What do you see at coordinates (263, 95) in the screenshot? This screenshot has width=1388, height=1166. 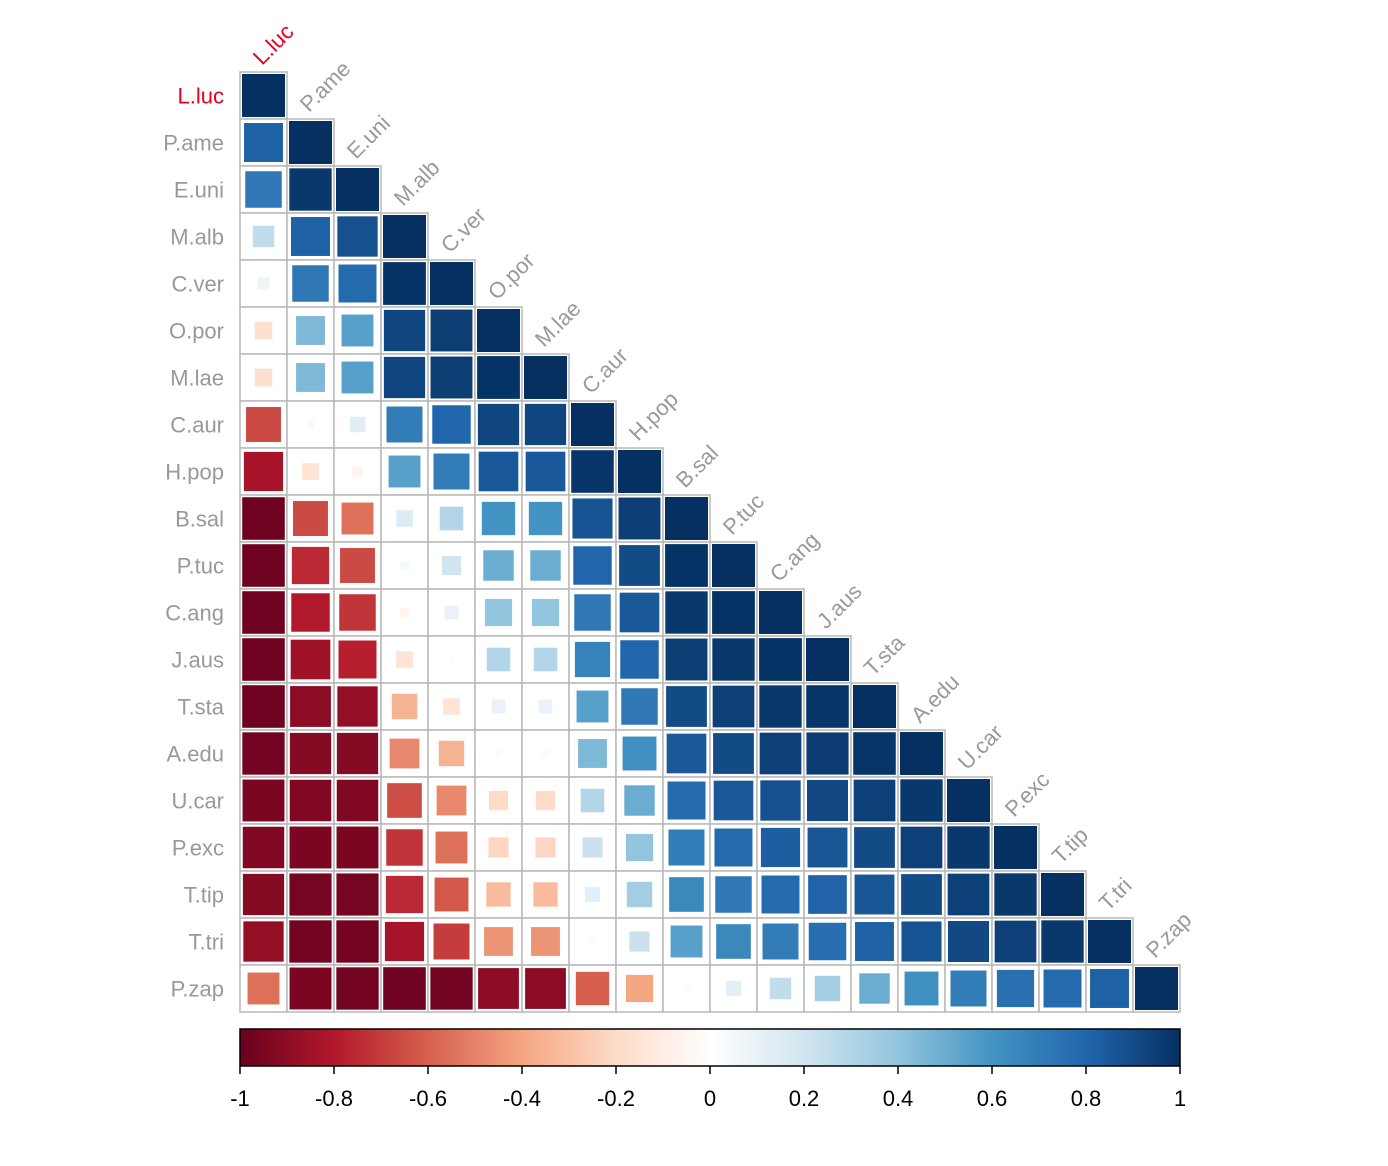 I see `cell-L.luc-L.luc` at bounding box center [263, 95].